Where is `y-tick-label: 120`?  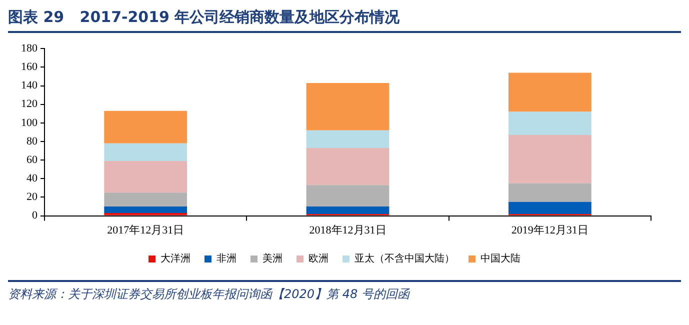
y-tick-label: 120 is located at coordinates (29, 104).